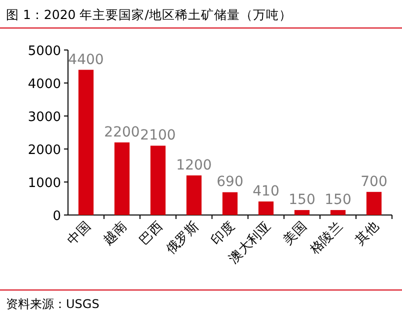 Image resolution: width=402 pixels, height=323 pixels. What do you see at coordinates (149, 14) in the screenshot?
I see `chart-title: 图 1：2020 年主要国家/地区稀土矿储量（万吨）` at bounding box center [149, 14].